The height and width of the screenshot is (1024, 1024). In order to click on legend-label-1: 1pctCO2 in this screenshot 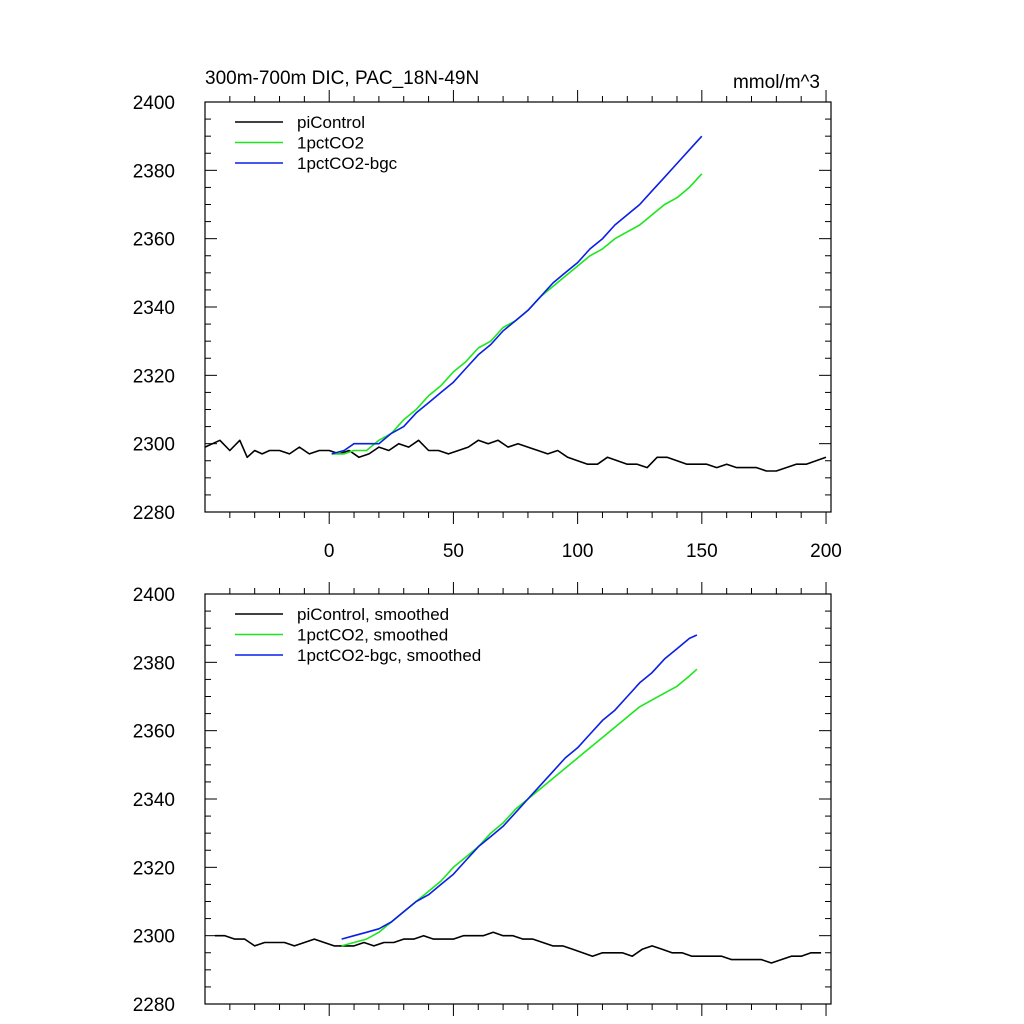, I will do `click(330, 143)`.